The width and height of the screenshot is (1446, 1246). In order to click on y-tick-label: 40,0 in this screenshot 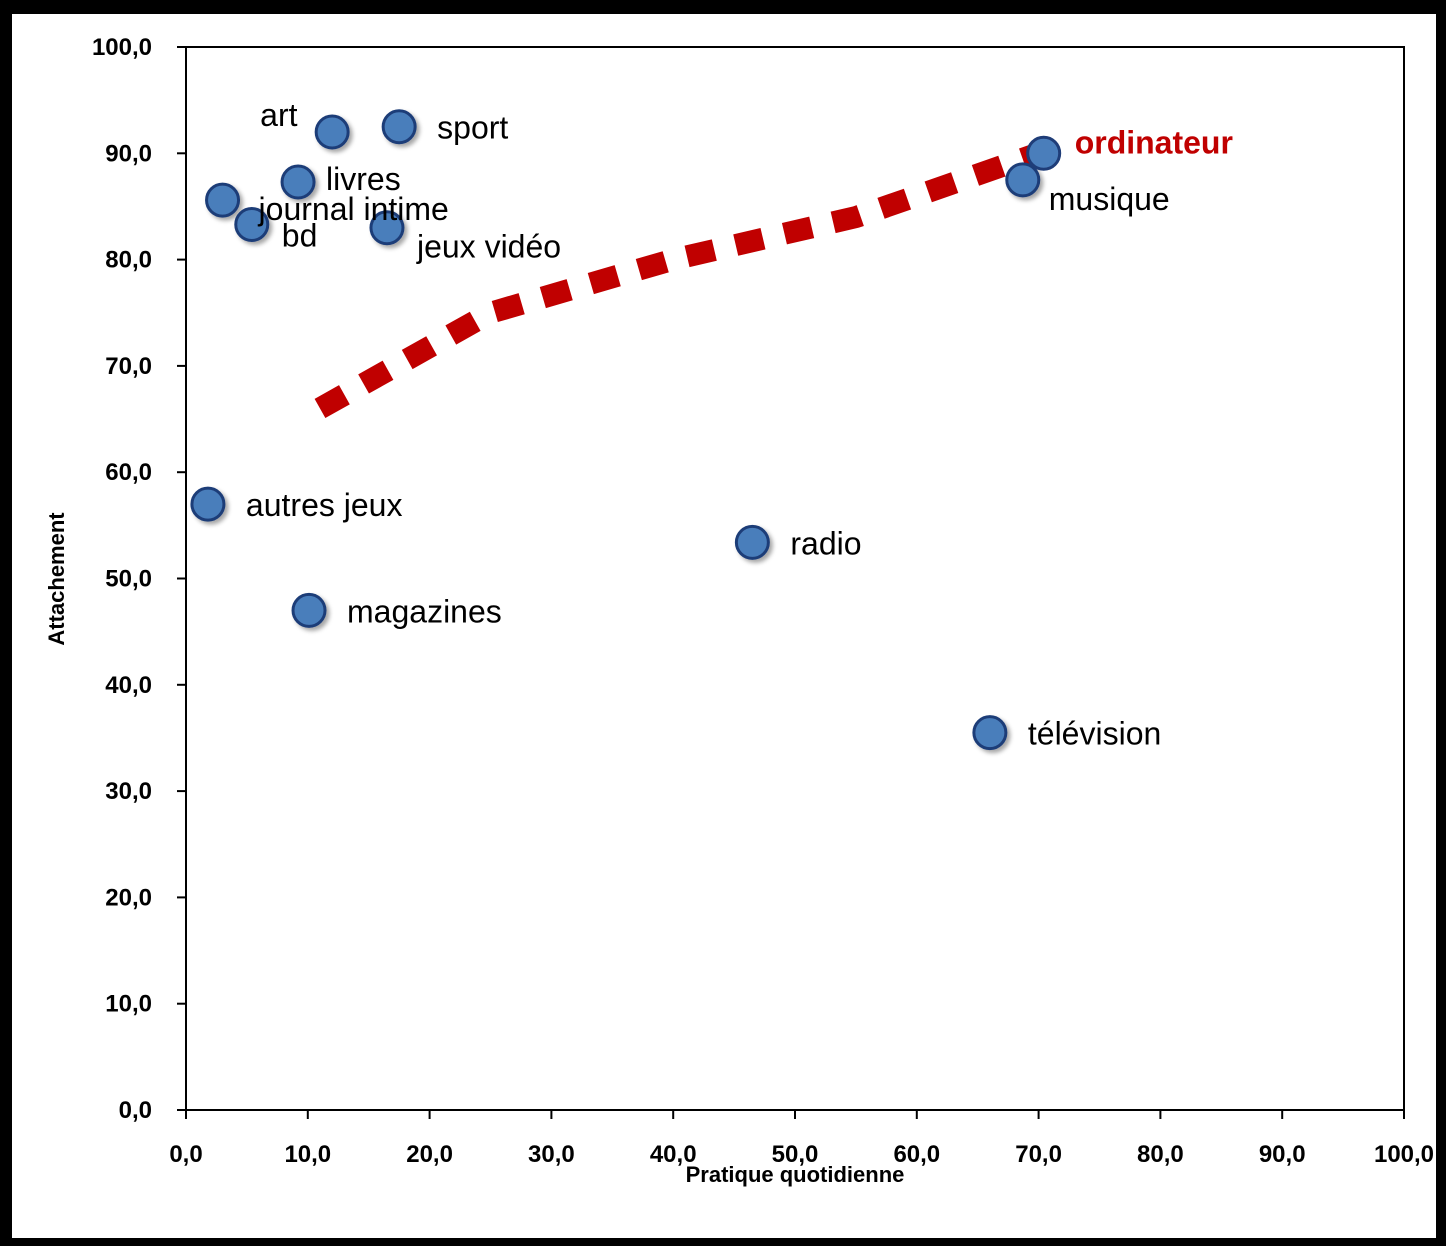, I will do `click(128, 685)`.